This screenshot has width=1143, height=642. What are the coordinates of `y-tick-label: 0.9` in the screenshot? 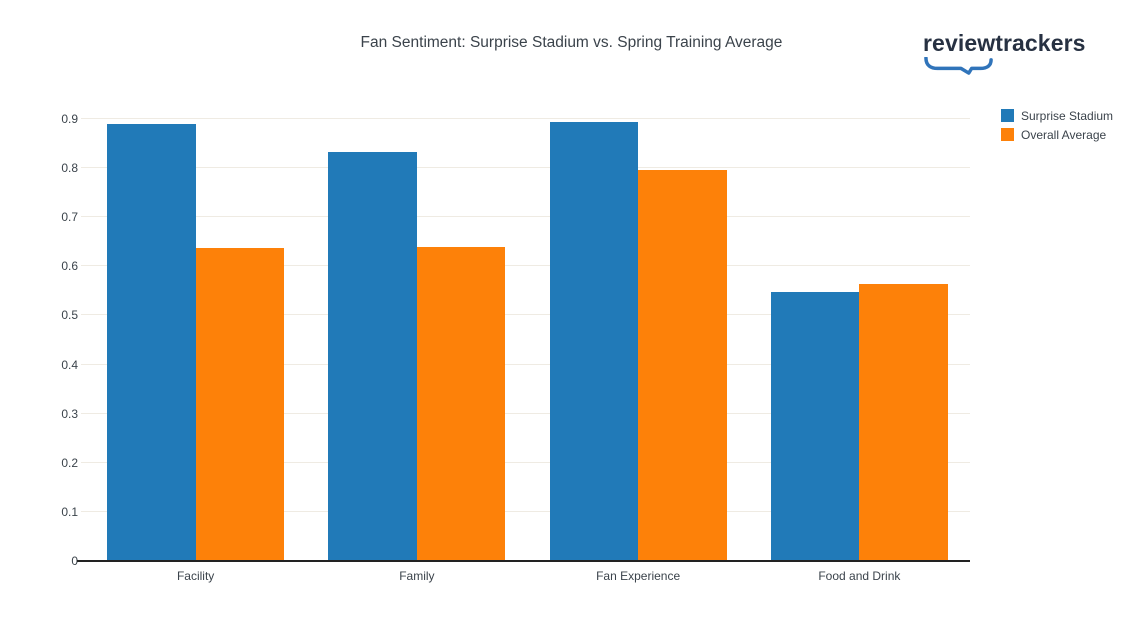 It's located at (69, 119).